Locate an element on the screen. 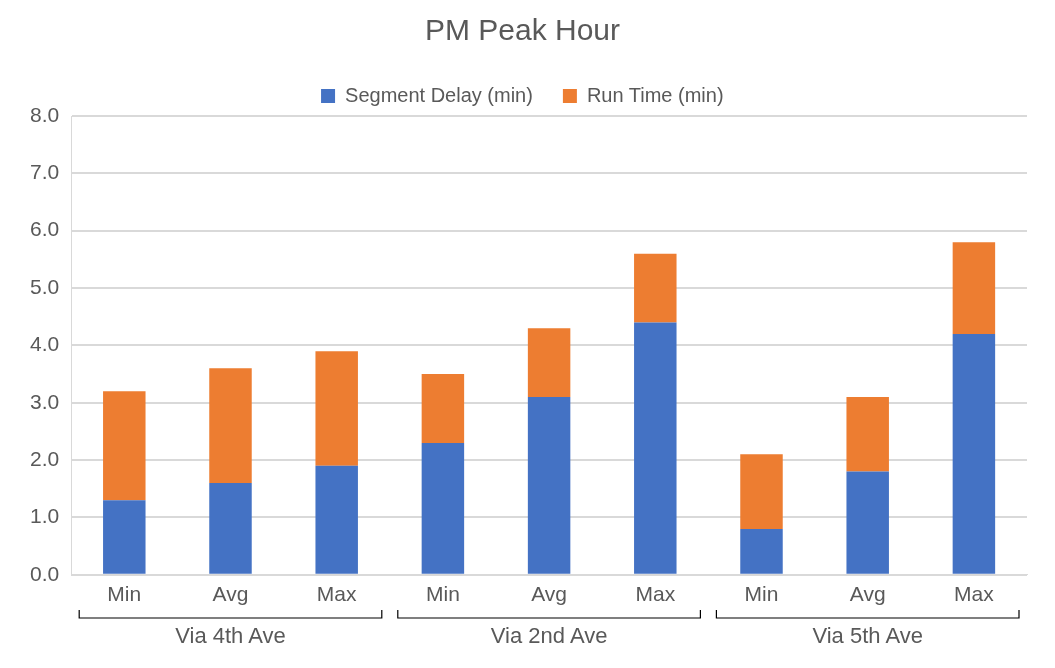  y-tick-label: 7.0 is located at coordinates (44, 172).